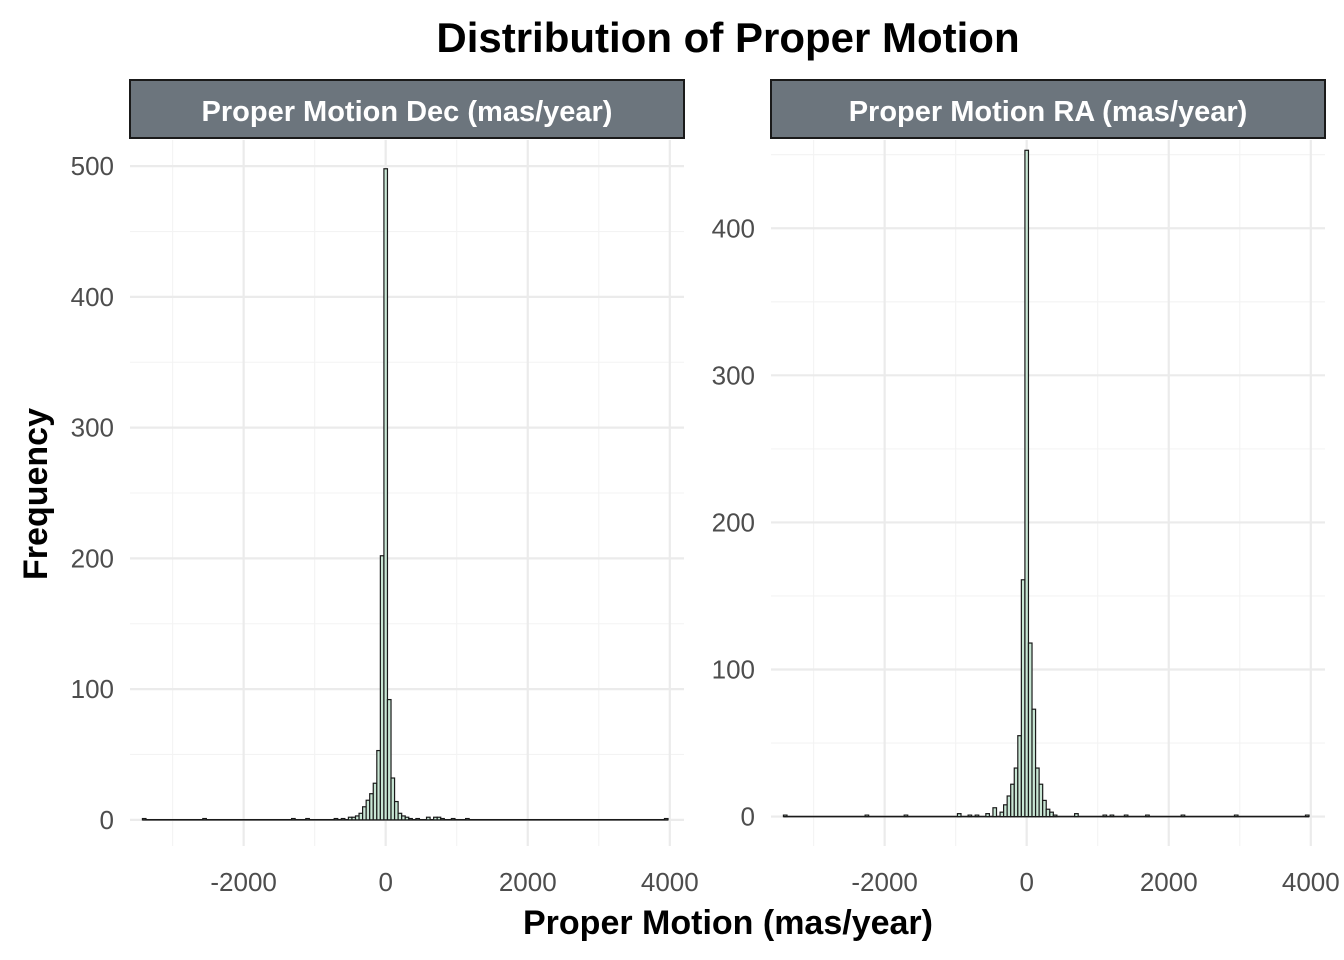  I want to click on y-tick-label: 500, so click(92, 166).